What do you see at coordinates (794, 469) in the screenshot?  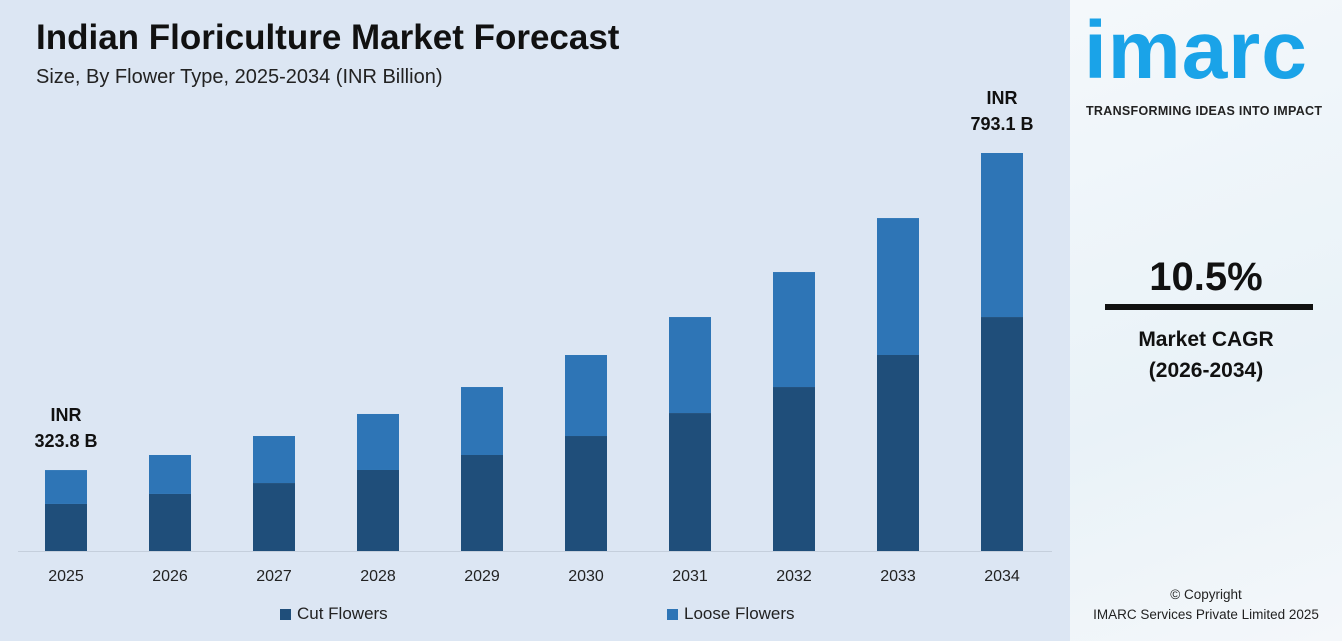 I see `bar-cut-flowers-2032` at bounding box center [794, 469].